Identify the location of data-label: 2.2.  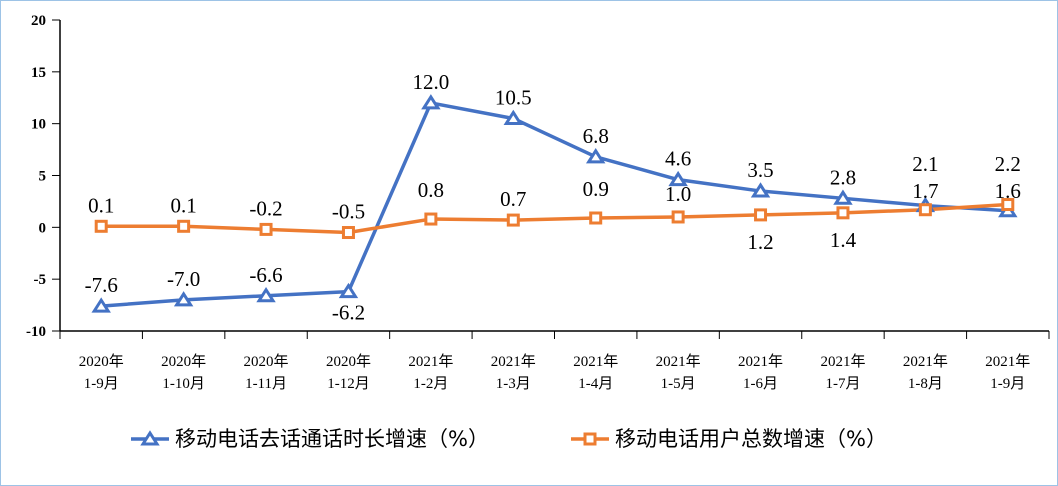
(1008, 164).